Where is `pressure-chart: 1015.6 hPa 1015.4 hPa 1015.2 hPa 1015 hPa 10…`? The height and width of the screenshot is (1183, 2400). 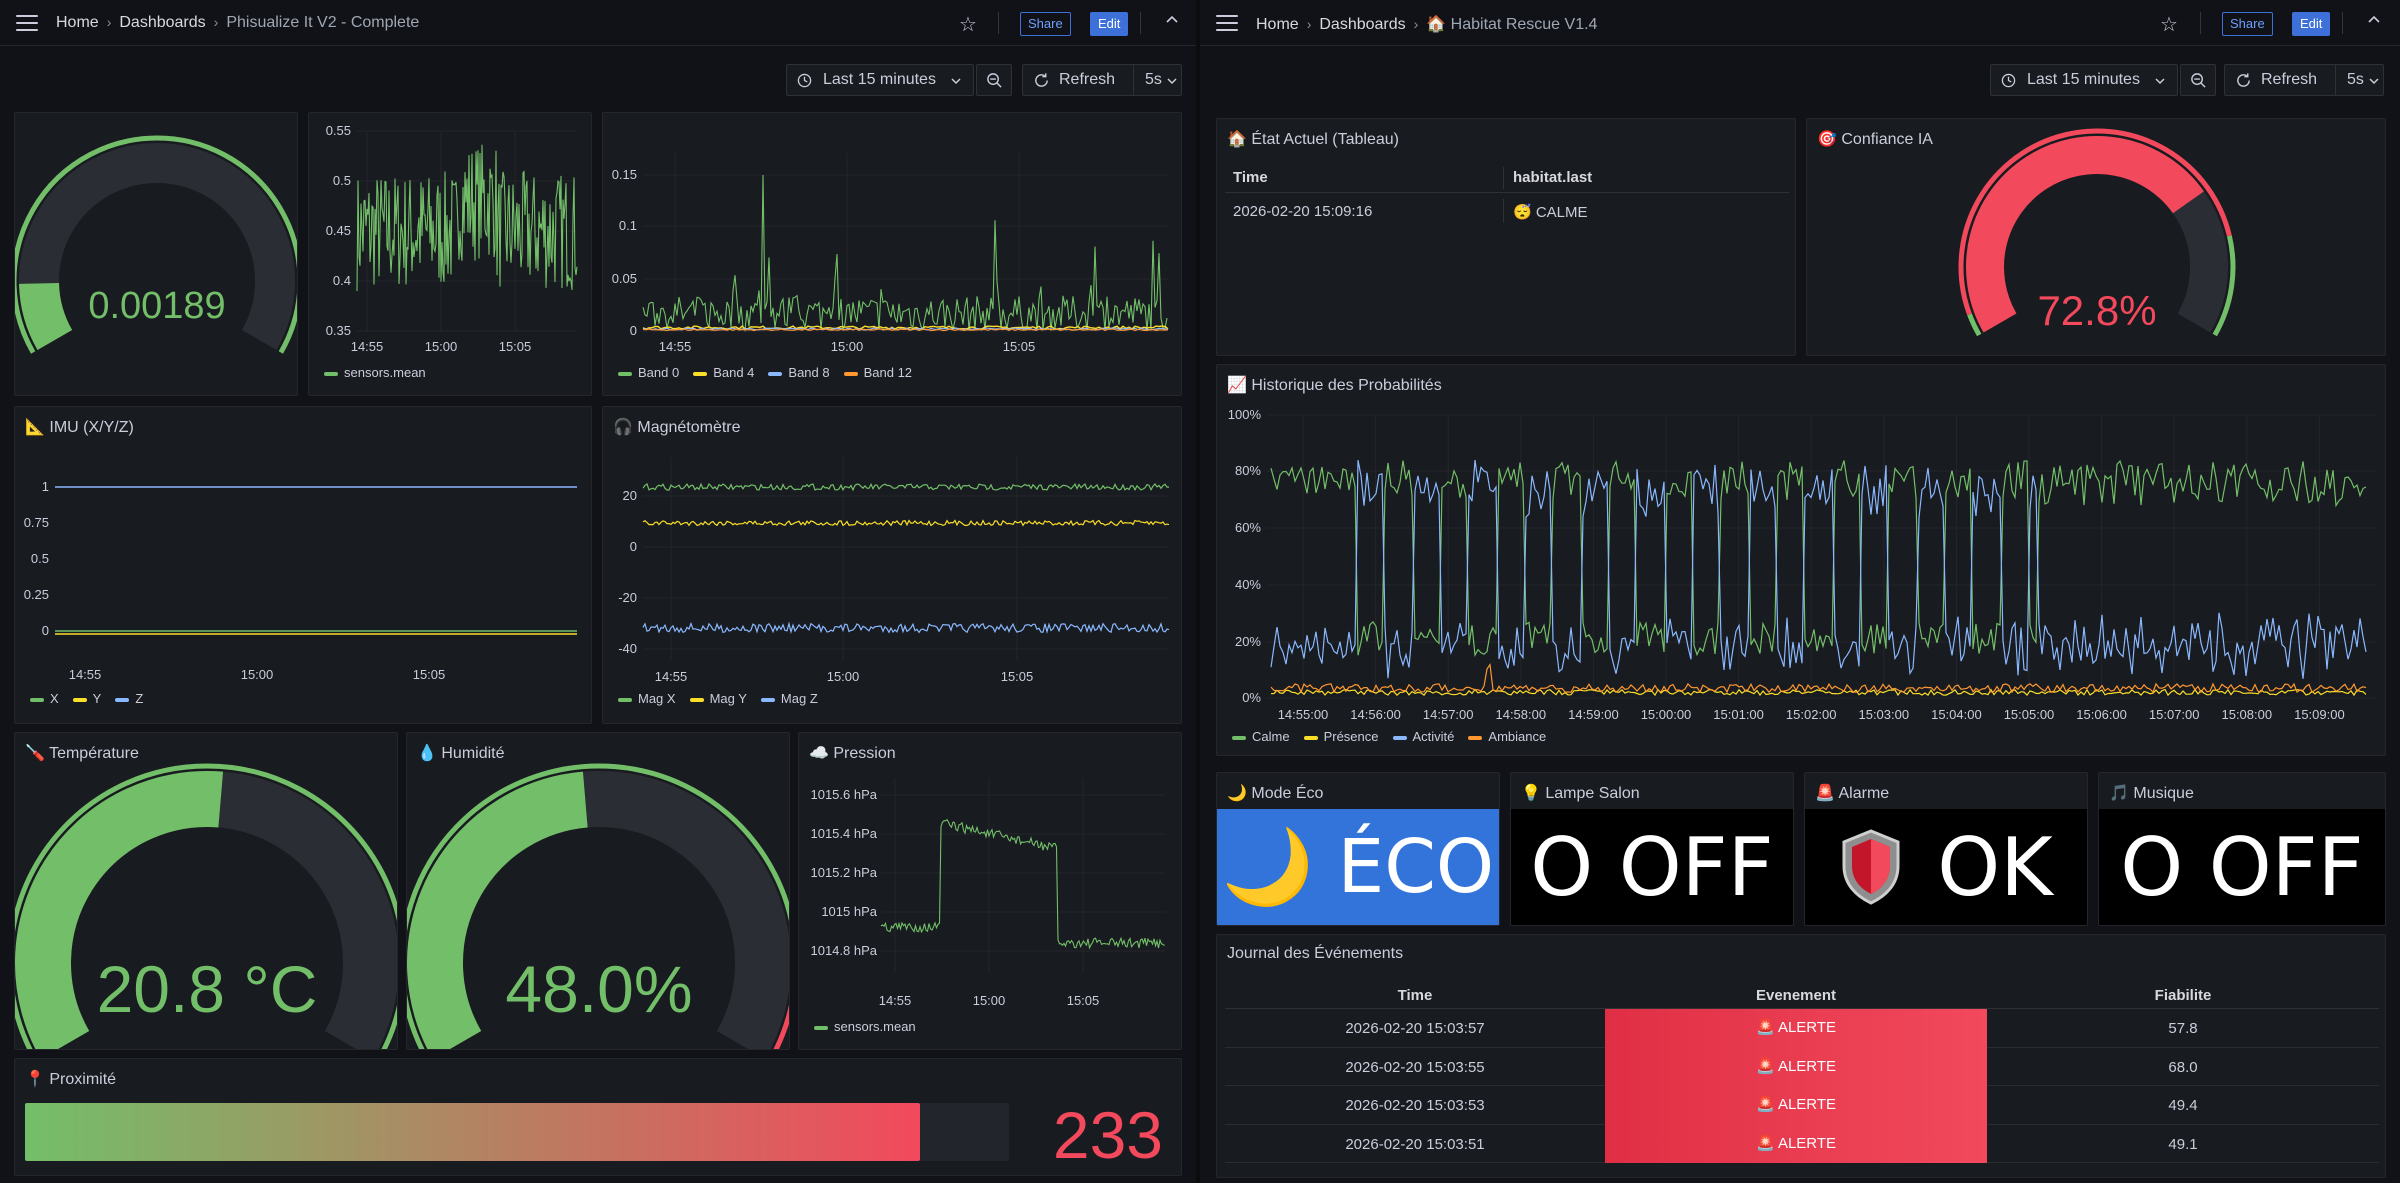
pressure-chart: 1015.6 hPa 1015.4 hPa 1015.2 hPa 1015 hPa 10… is located at coordinates (987, 893).